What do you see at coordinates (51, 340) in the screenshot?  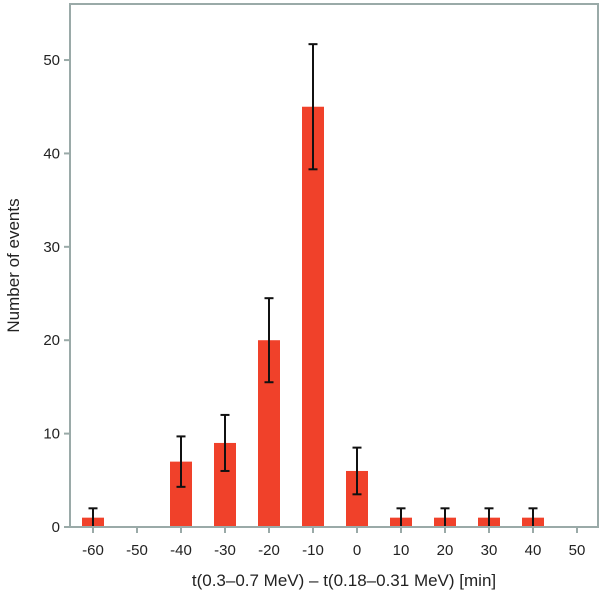 I see `y-tick-label: 20` at bounding box center [51, 340].